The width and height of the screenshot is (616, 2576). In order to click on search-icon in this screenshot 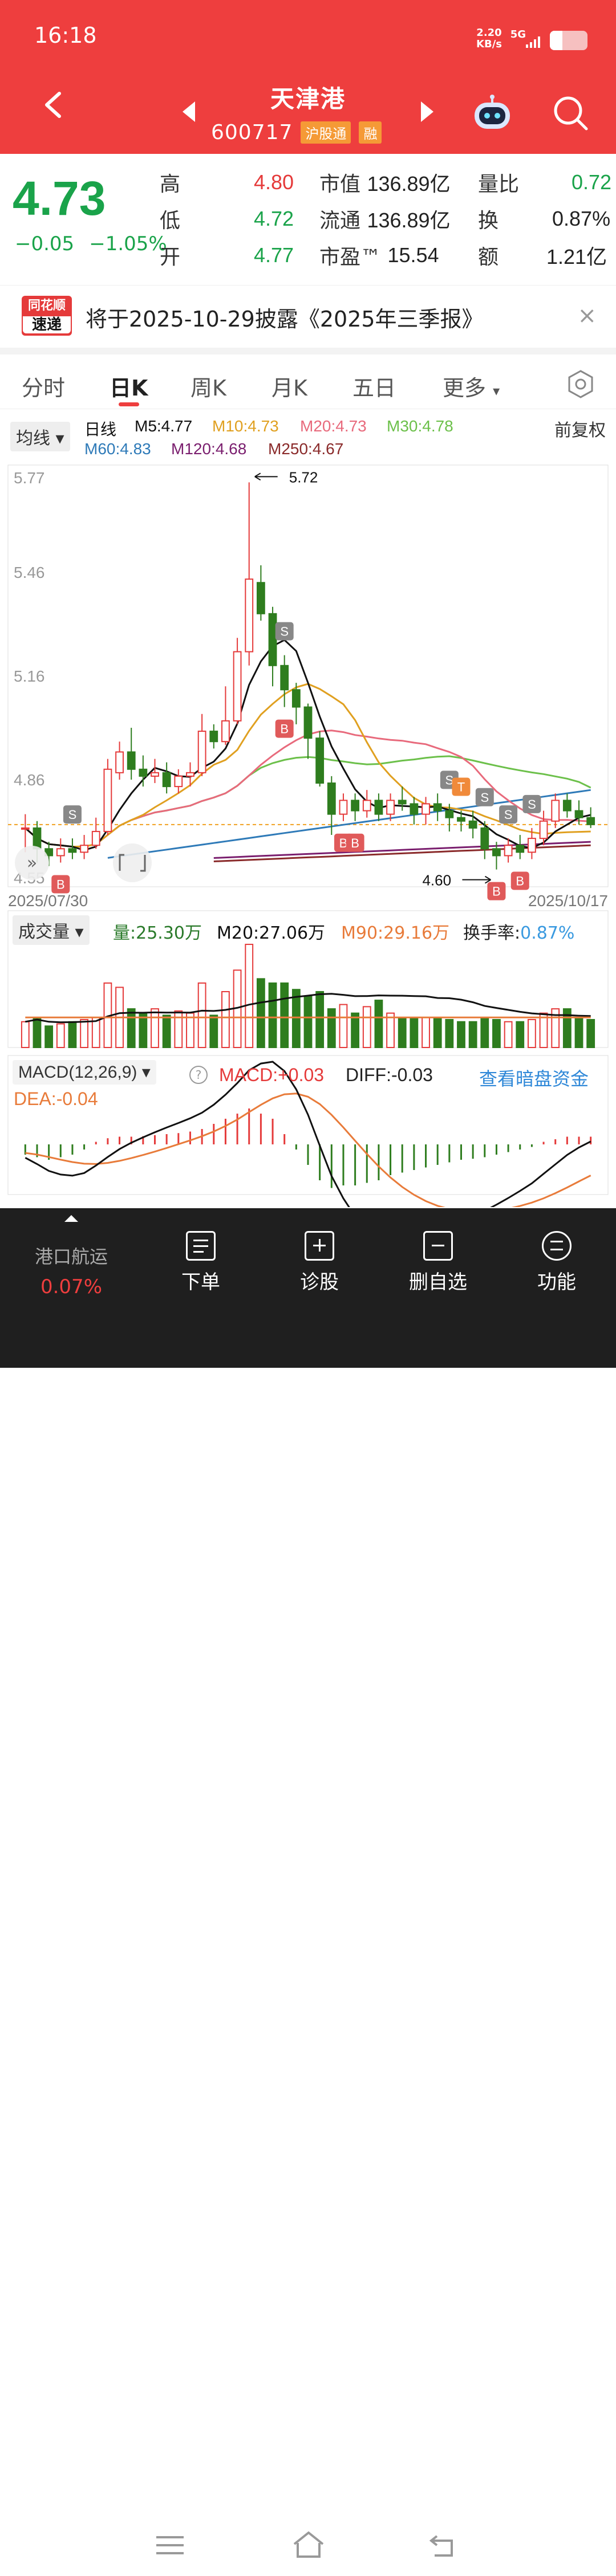, I will do `click(571, 113)`.